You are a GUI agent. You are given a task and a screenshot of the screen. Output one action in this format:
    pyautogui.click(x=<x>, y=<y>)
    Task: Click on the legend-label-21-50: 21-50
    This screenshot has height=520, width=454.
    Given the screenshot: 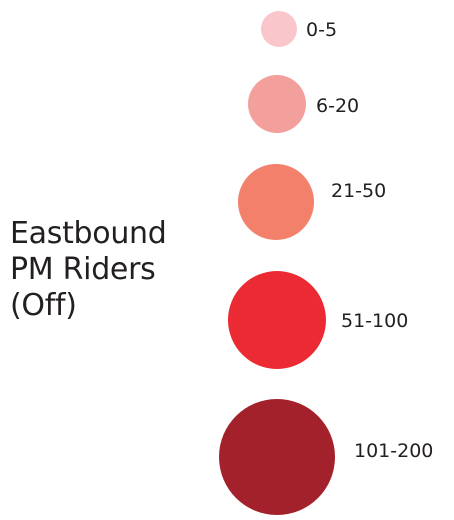 What is the action you would take?
    pyautogui.click(x=358, y=191)
    